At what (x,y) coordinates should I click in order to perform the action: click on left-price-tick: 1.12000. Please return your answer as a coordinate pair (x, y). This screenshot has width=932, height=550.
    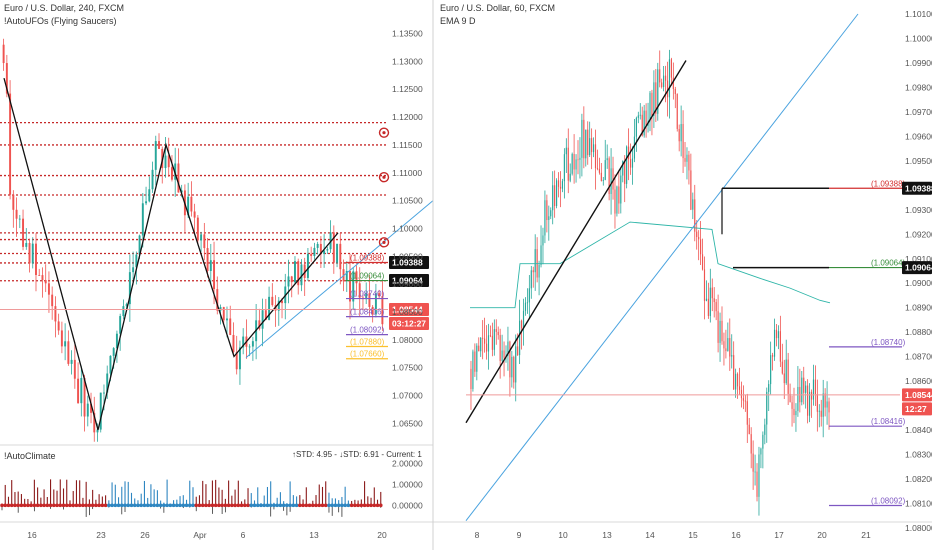
    Looking at the image, I should click on (407, 117).